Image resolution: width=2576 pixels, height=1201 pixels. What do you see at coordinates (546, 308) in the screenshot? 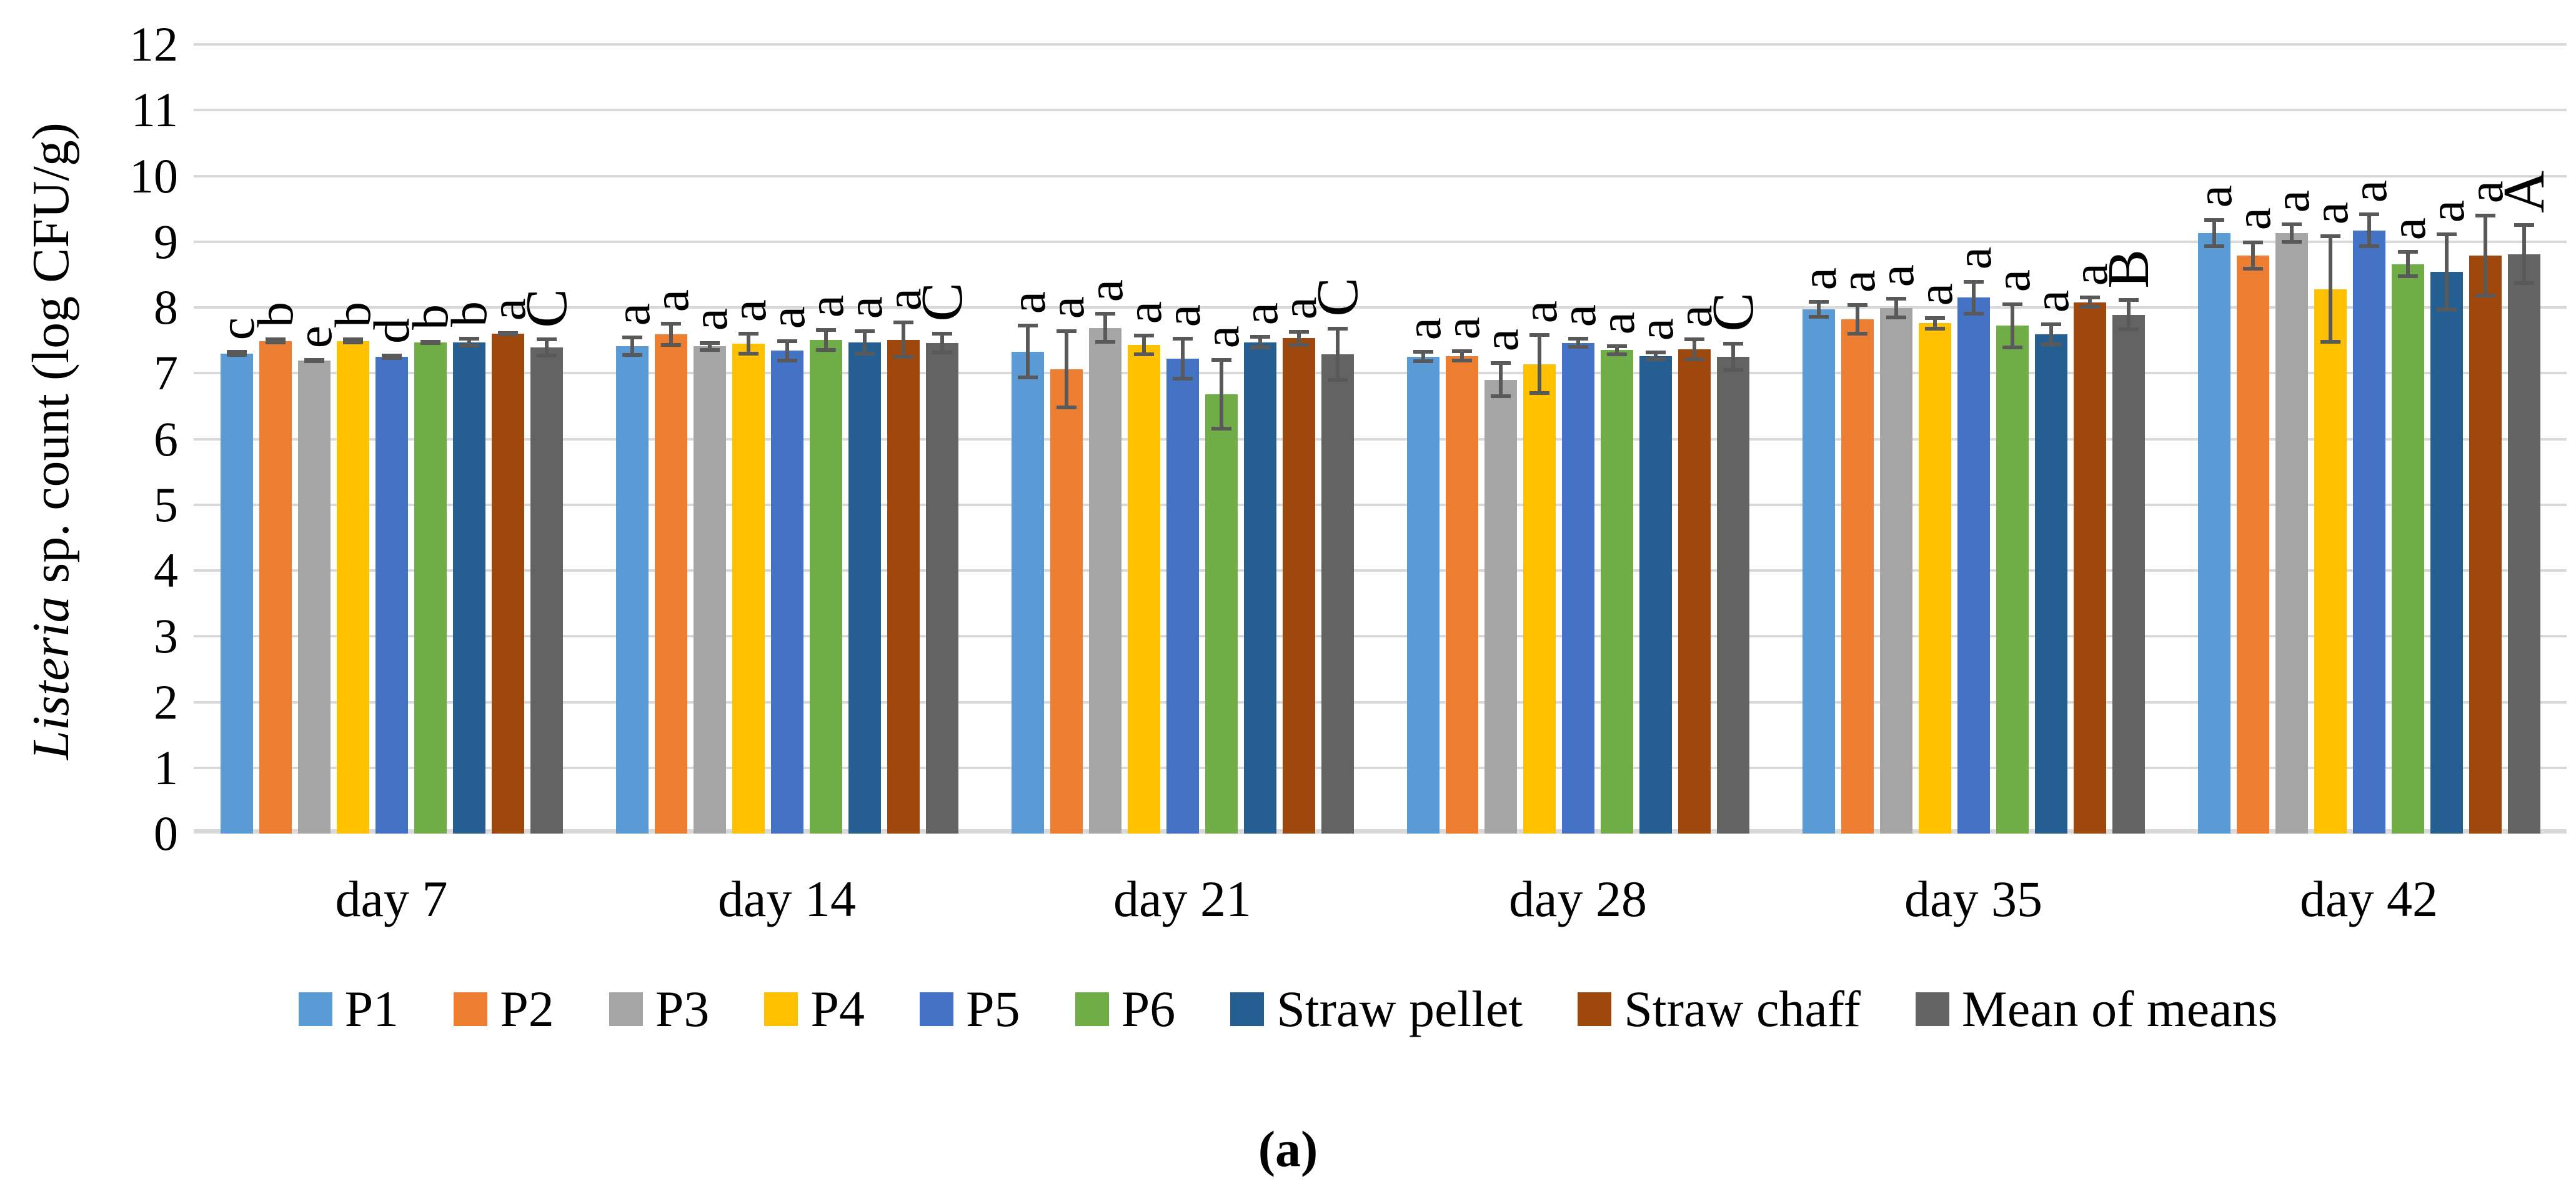
I see `significance-letter: C` at bounding box center [546, 308].